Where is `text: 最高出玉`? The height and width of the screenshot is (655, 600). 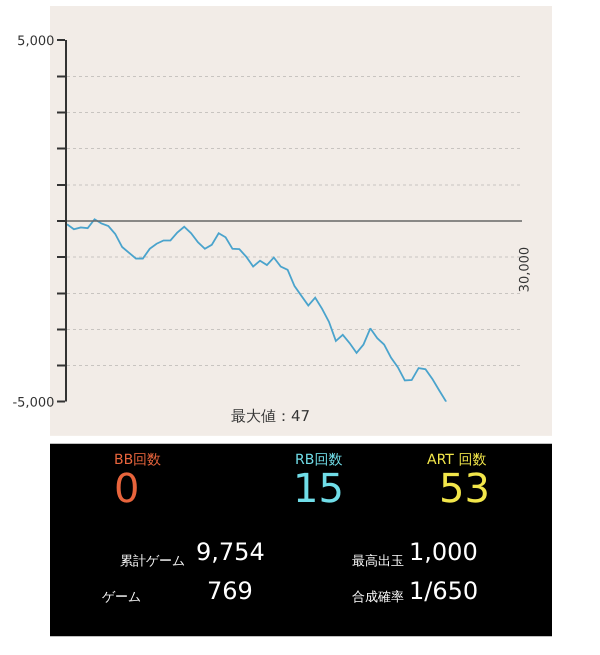
text: 最高出玉 is located at coordinates (378, 561).